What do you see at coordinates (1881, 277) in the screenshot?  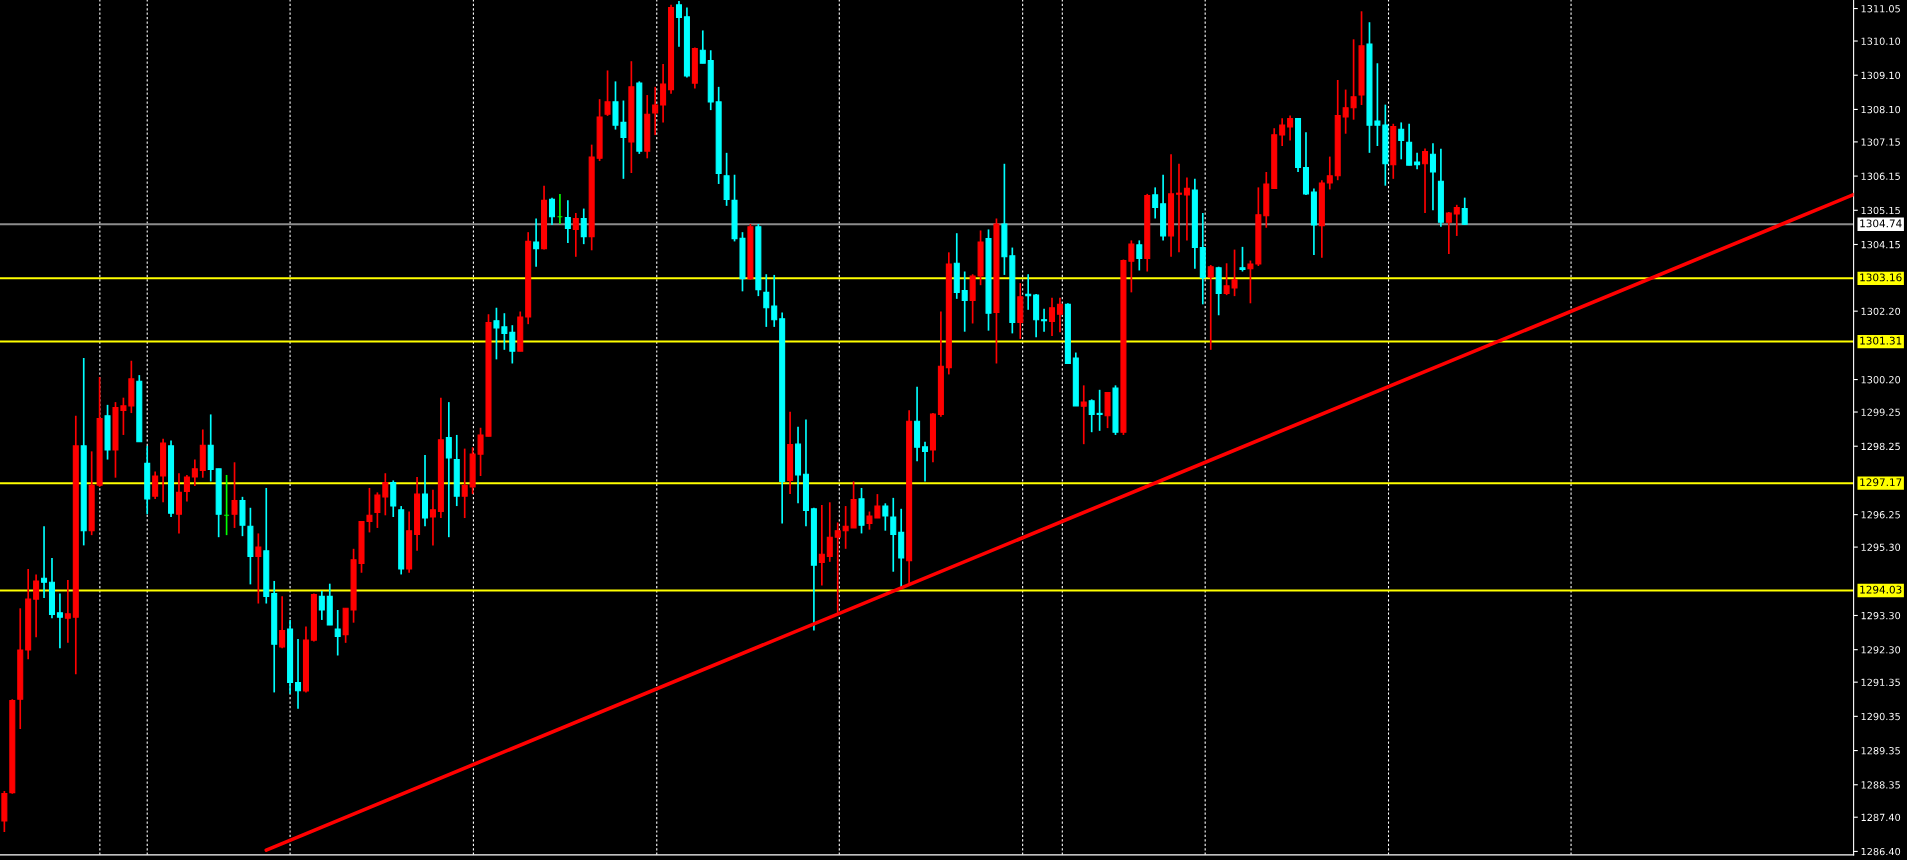 I see `ref-line-label: 1303.16` at bounding box center [1881, 277].